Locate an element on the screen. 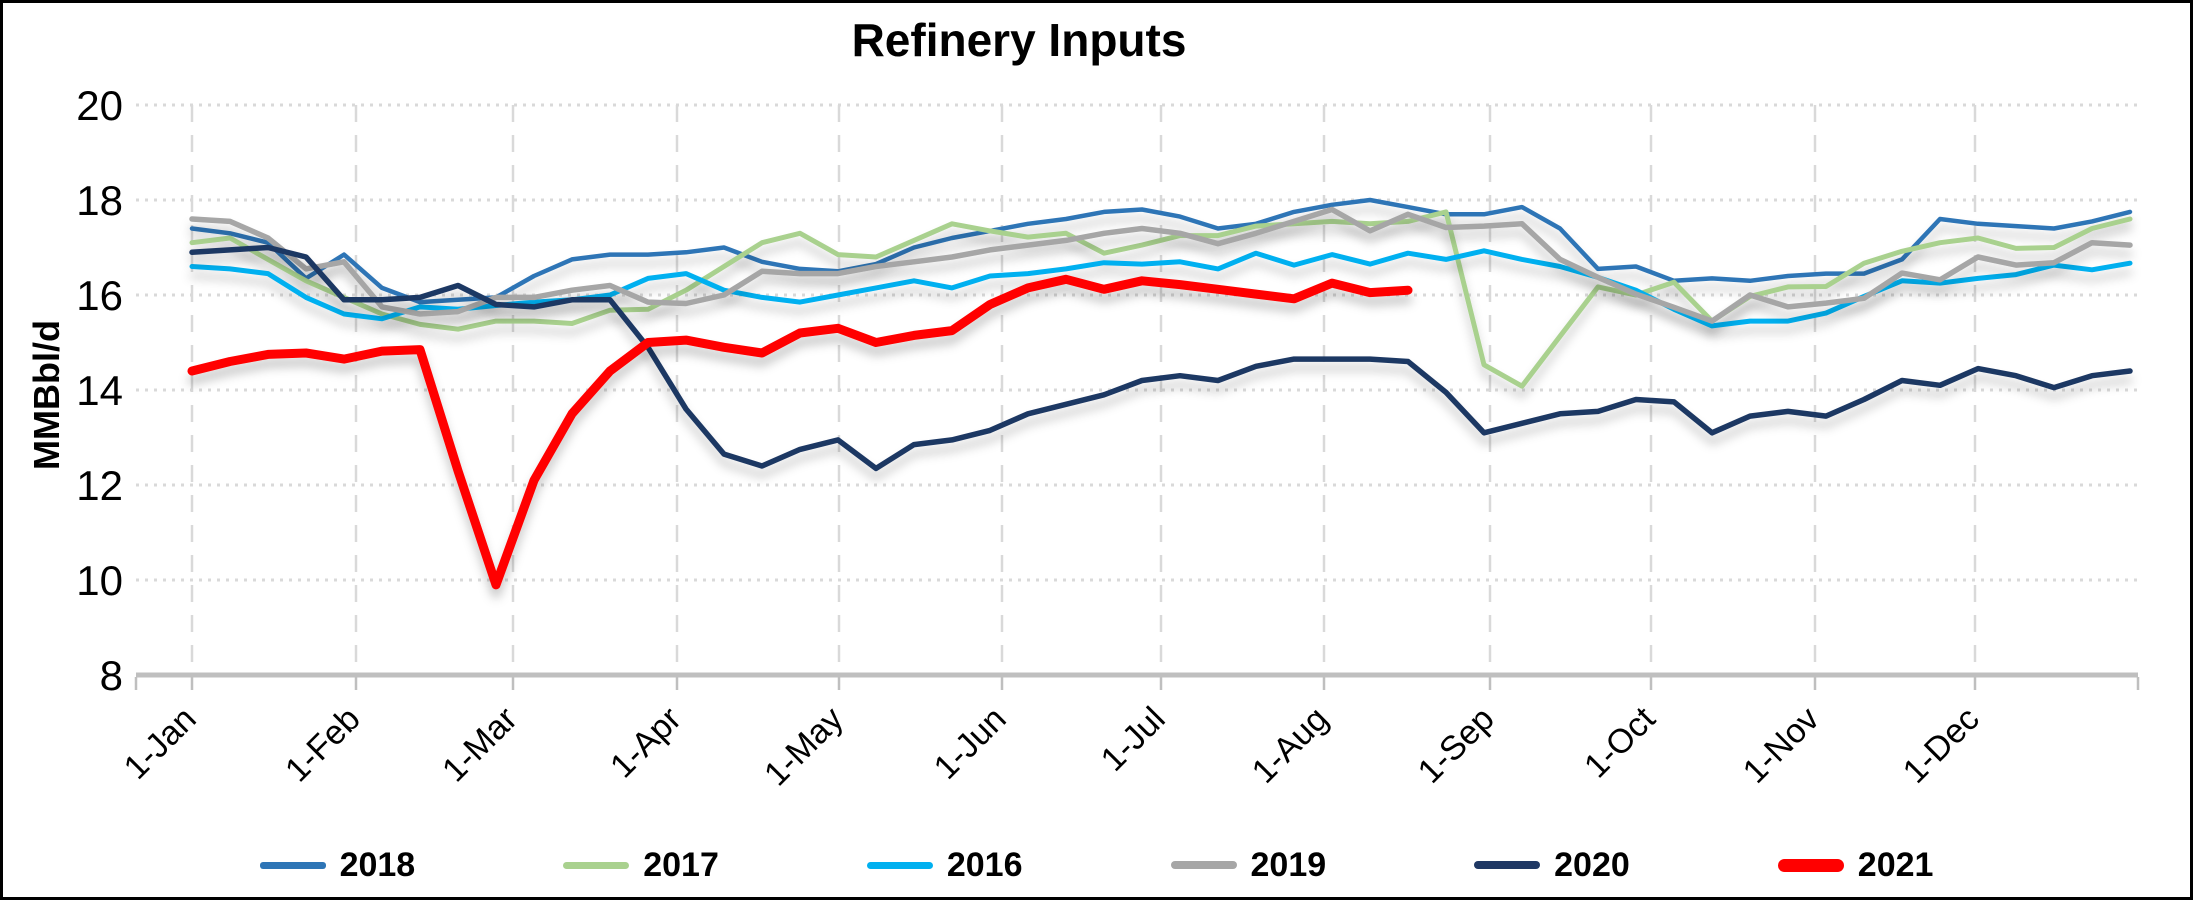 The image size is (2193, 900). svg-text: 8 is located at coordinates (111, 675).